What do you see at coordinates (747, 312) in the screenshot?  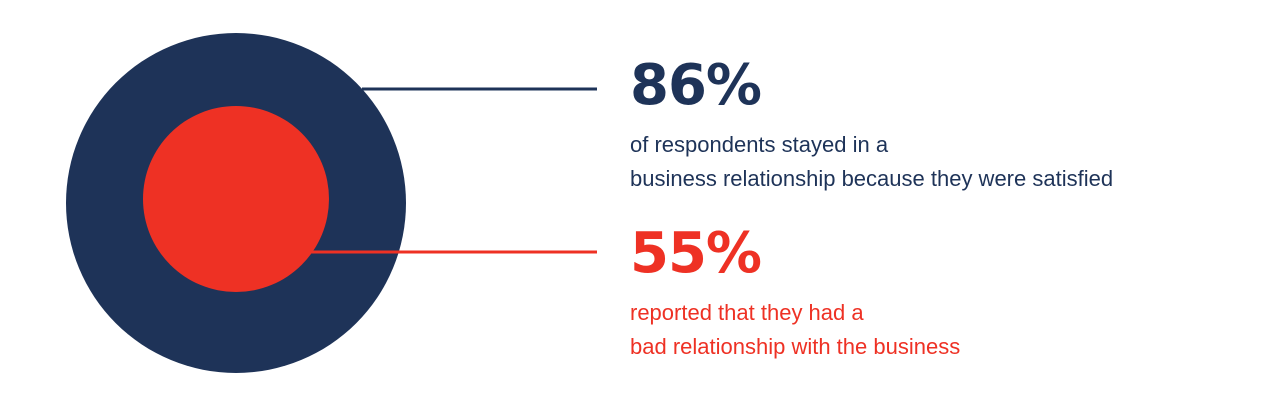 I see `stat-bad-relationship-line-1: reported that they had a` at bounding box center [747, 312].